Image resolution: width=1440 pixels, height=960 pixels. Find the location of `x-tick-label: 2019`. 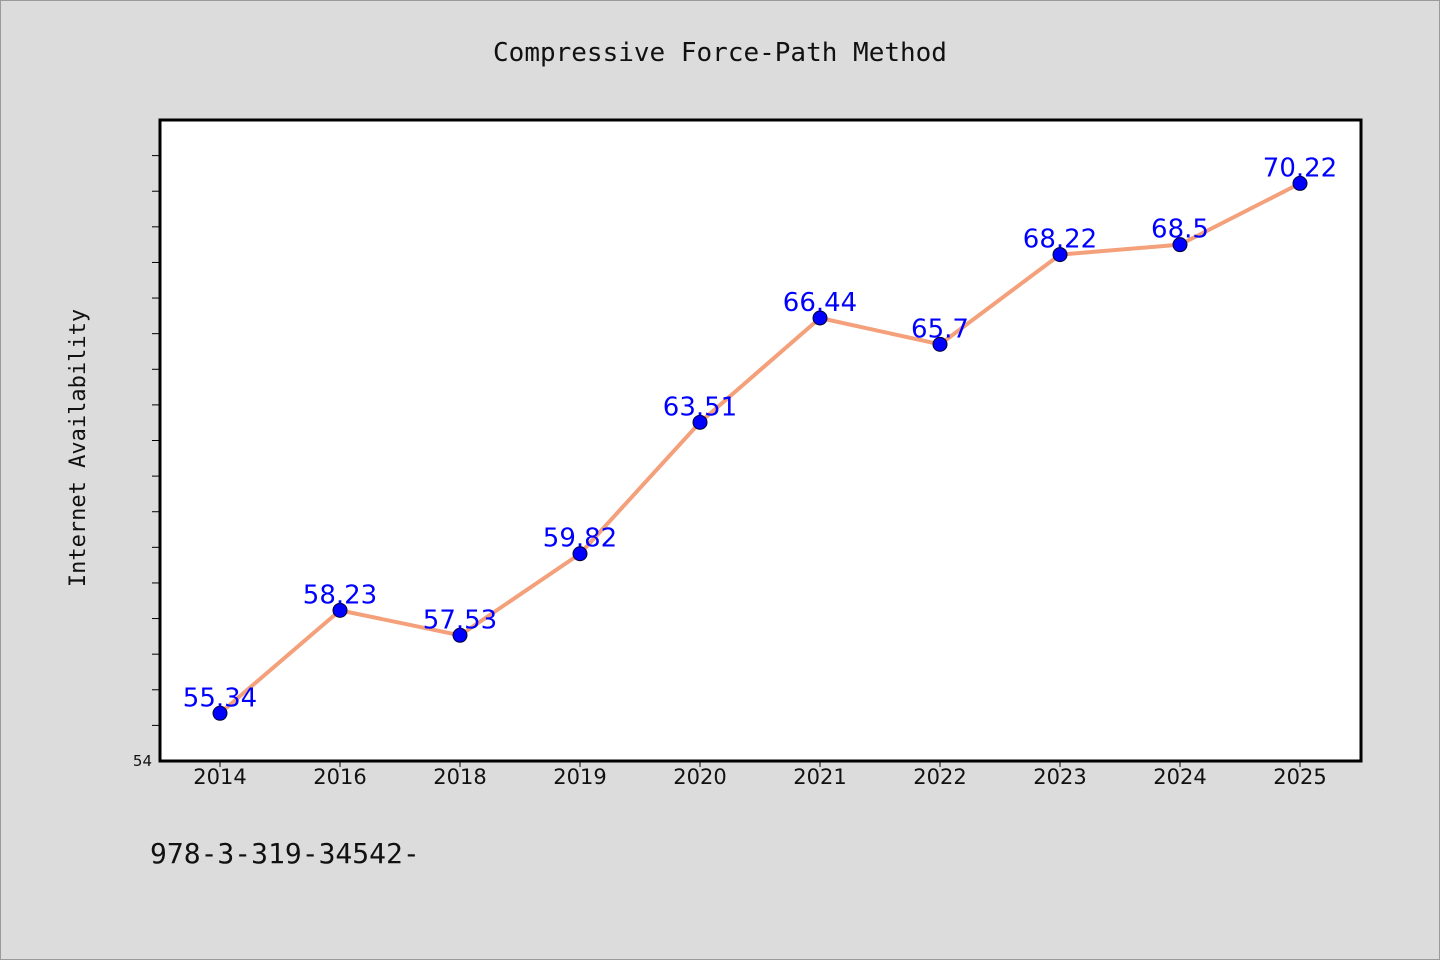

x-tick-label: 2019 is located at coordinates (579, 777).